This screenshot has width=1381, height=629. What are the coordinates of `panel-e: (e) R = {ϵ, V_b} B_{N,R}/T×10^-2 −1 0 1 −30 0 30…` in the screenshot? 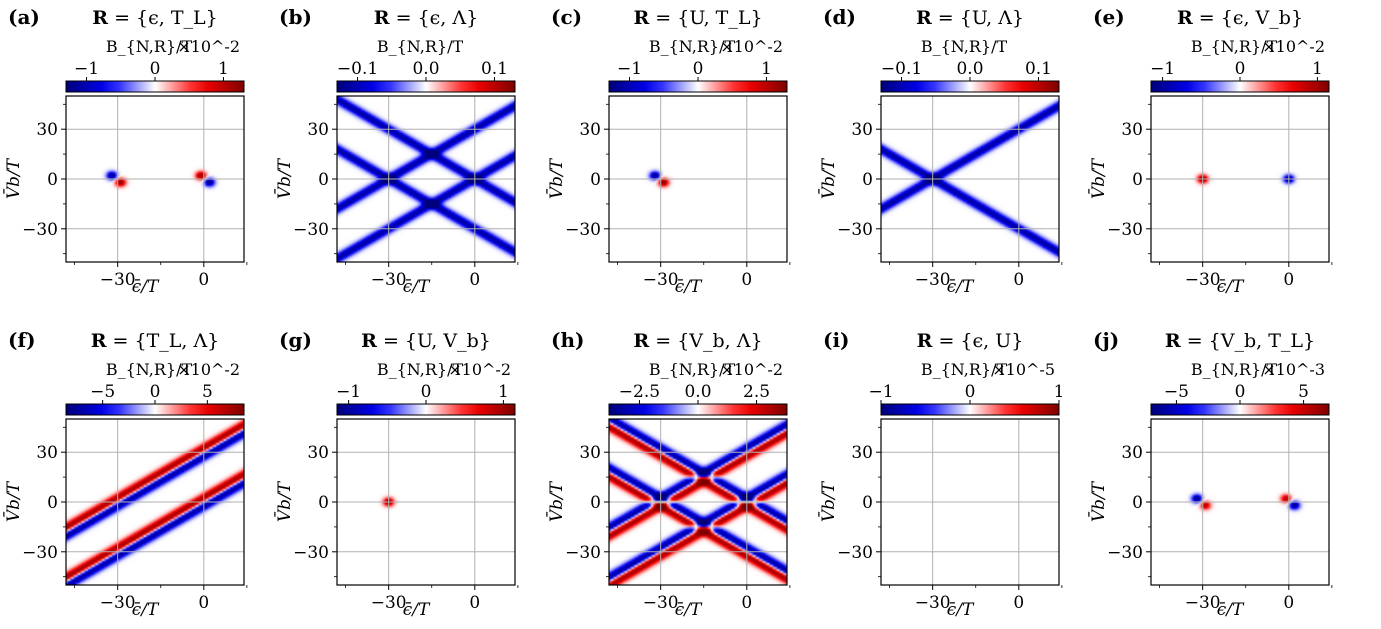 It's located at (1210, 151).